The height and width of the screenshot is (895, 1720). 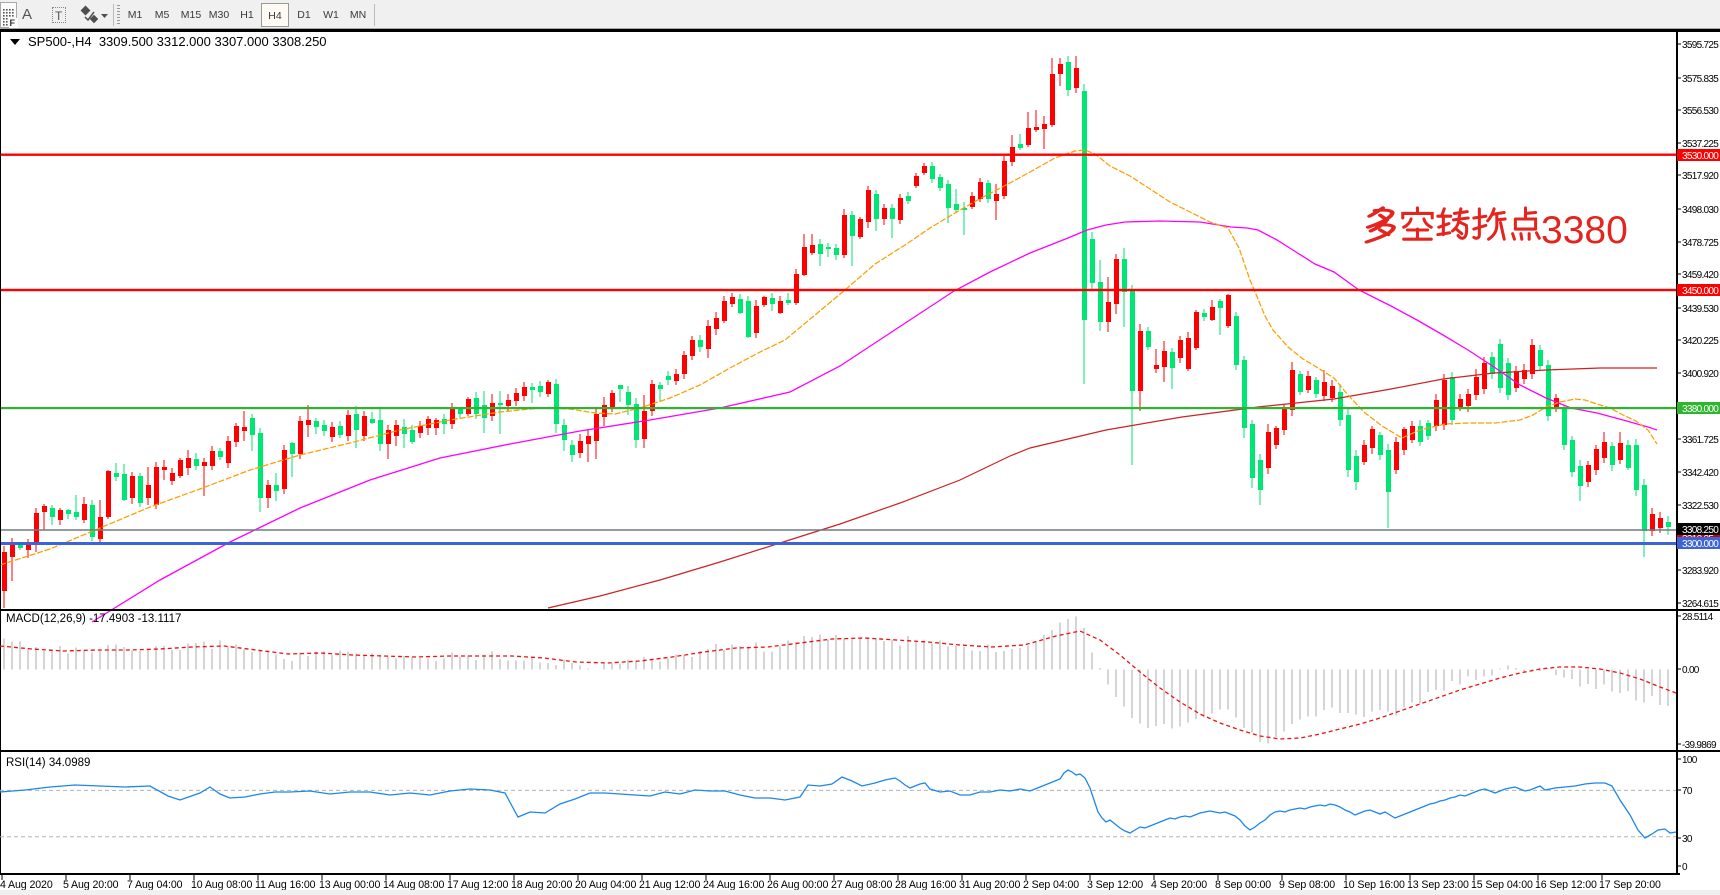 I want to click on svg-text: 15 Sep 04:00, so click(x=1502, y=885).